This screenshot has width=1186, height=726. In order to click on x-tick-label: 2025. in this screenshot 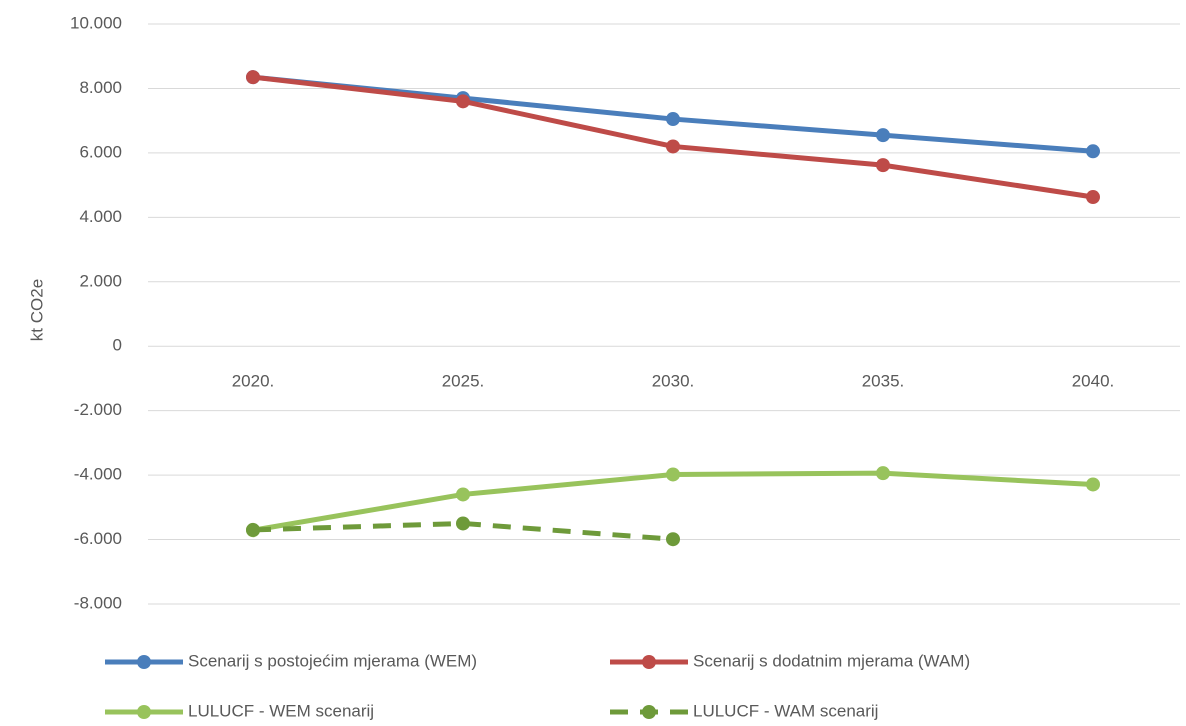, I will do `click(463, 381)`.